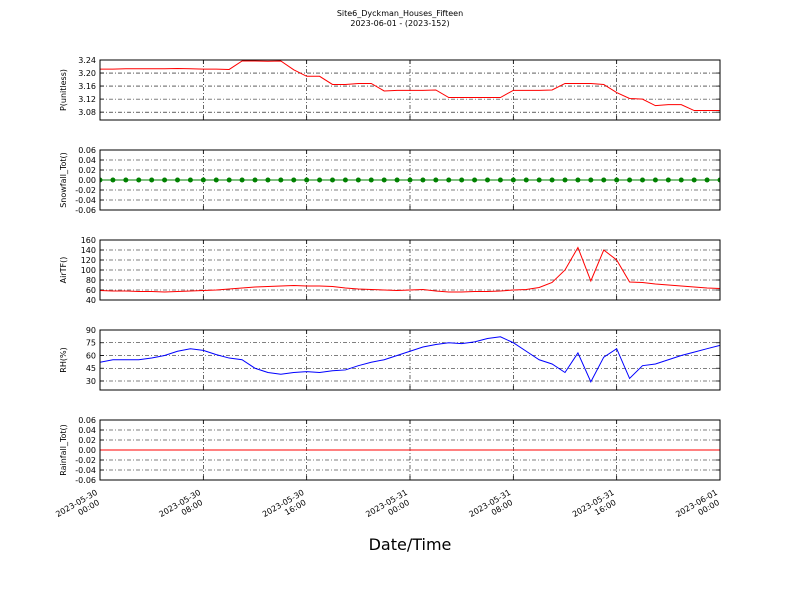 This screenshot has height=600, width=800. What do you see at coordinates (63, 180) in the screenshot?
I see `y-axis-label: Snowfall_Tot()` at bounding box center [63, 180].